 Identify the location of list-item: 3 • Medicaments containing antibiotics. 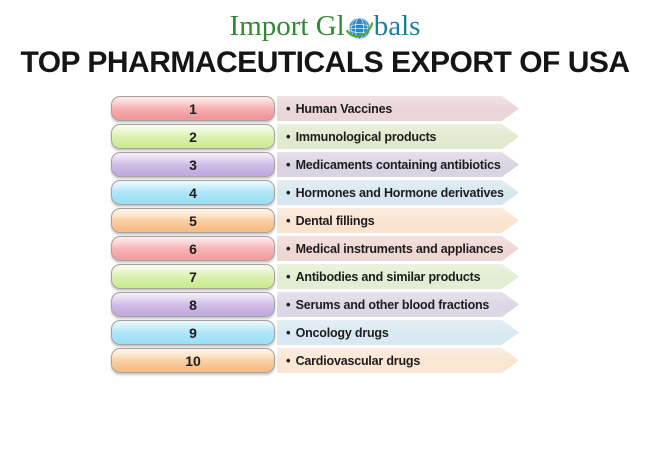
(315, 164).